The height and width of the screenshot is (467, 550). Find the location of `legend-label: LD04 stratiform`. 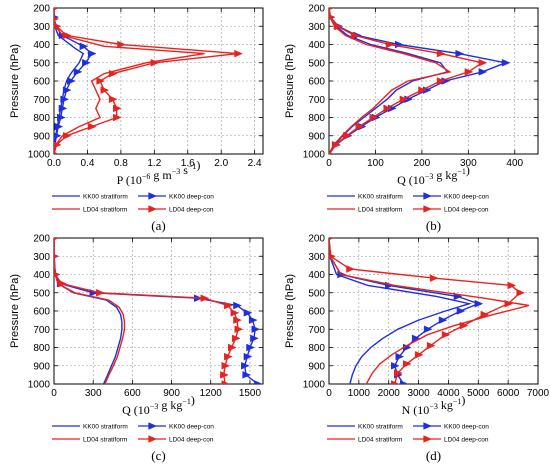

legend-label: LD04 stratiform is located at coordinates (380, 440).